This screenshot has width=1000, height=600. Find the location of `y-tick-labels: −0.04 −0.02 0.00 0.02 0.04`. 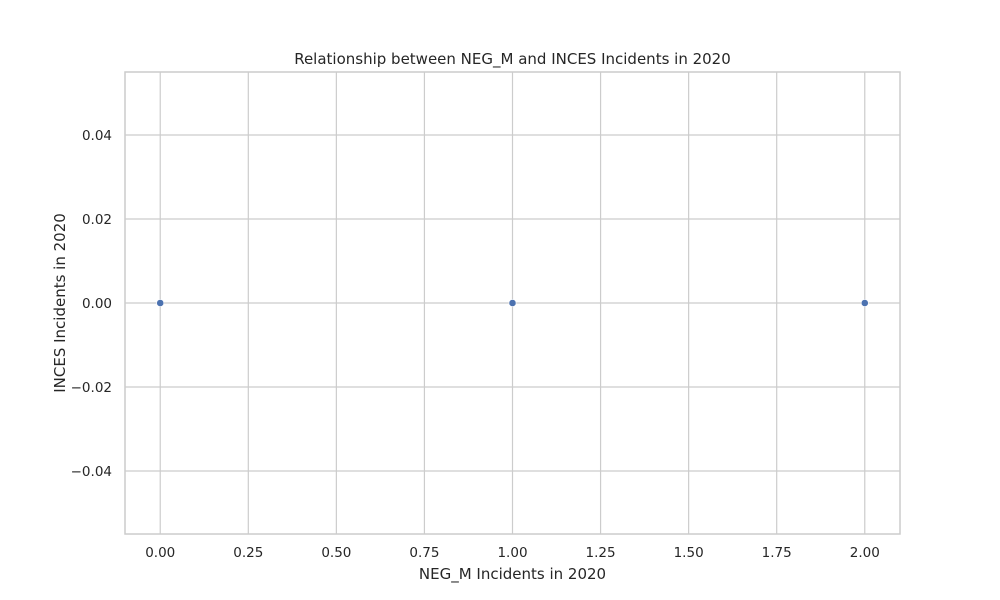

y-tick-labels: −0.04 −0.02 0.00 0.02 0.04 is located at coordinates (91, 304).